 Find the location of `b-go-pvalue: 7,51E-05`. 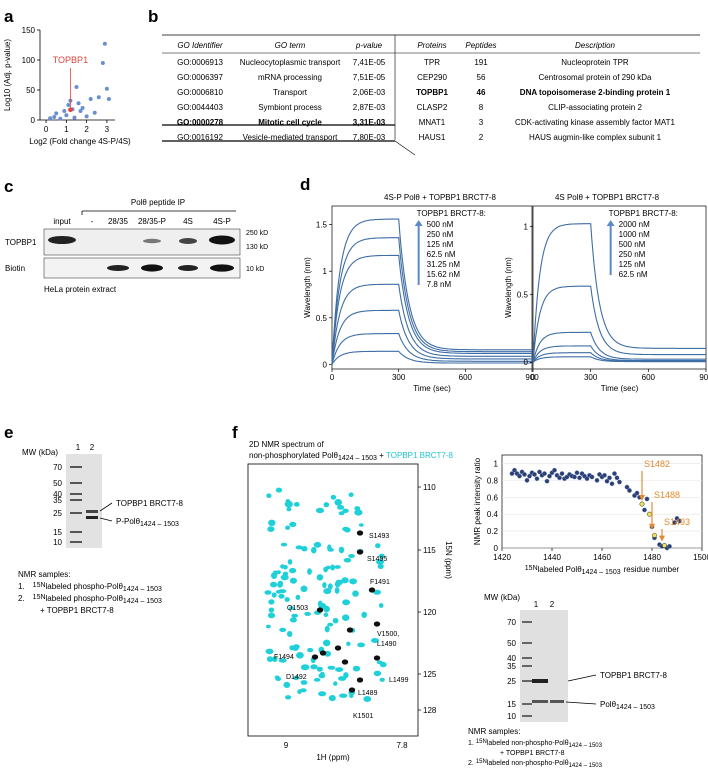

b-go-pvalue: 7,51E-05 is located at coordinates (369, 77).